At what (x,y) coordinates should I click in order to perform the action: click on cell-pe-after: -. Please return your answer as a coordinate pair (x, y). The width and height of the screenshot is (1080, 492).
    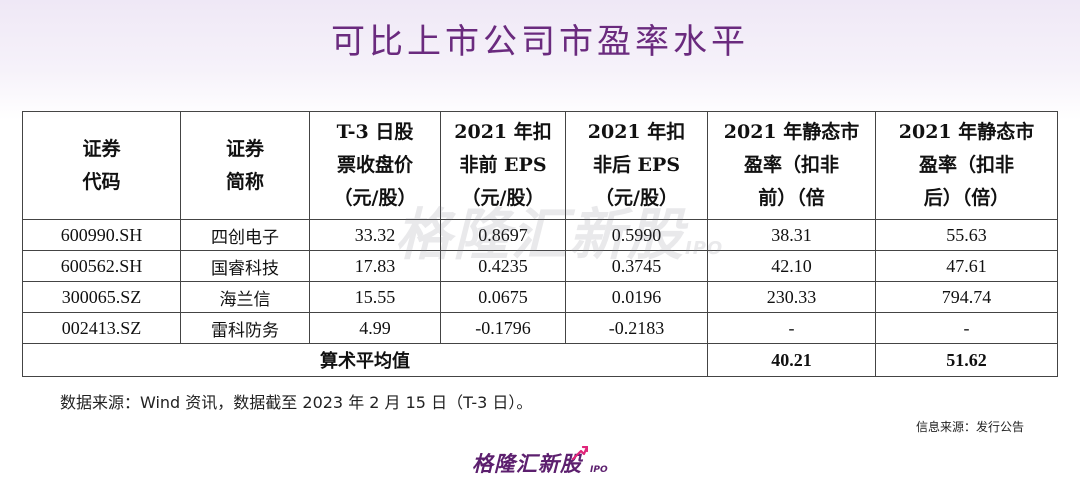
    Looking at the image, I should click on (966, 328).